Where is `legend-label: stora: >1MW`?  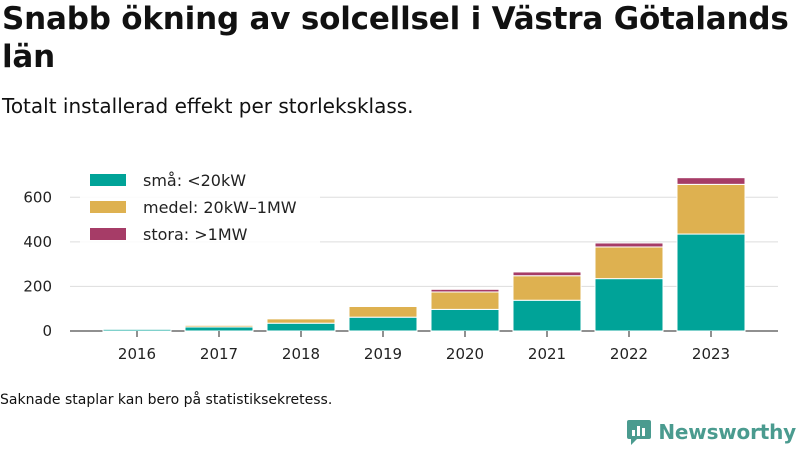
legend-label: stora: >1MW is located at coordinates (195, 234).